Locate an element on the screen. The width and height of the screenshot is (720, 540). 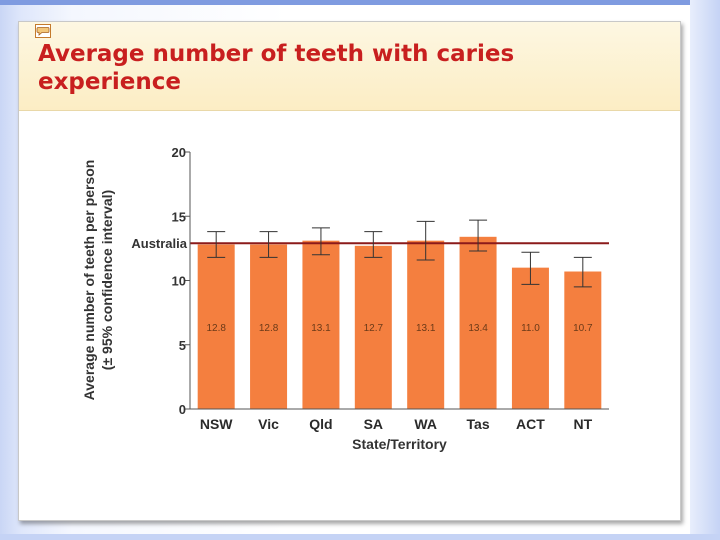
y-tick-label-10: 10 is located at coordinates (179, 281).